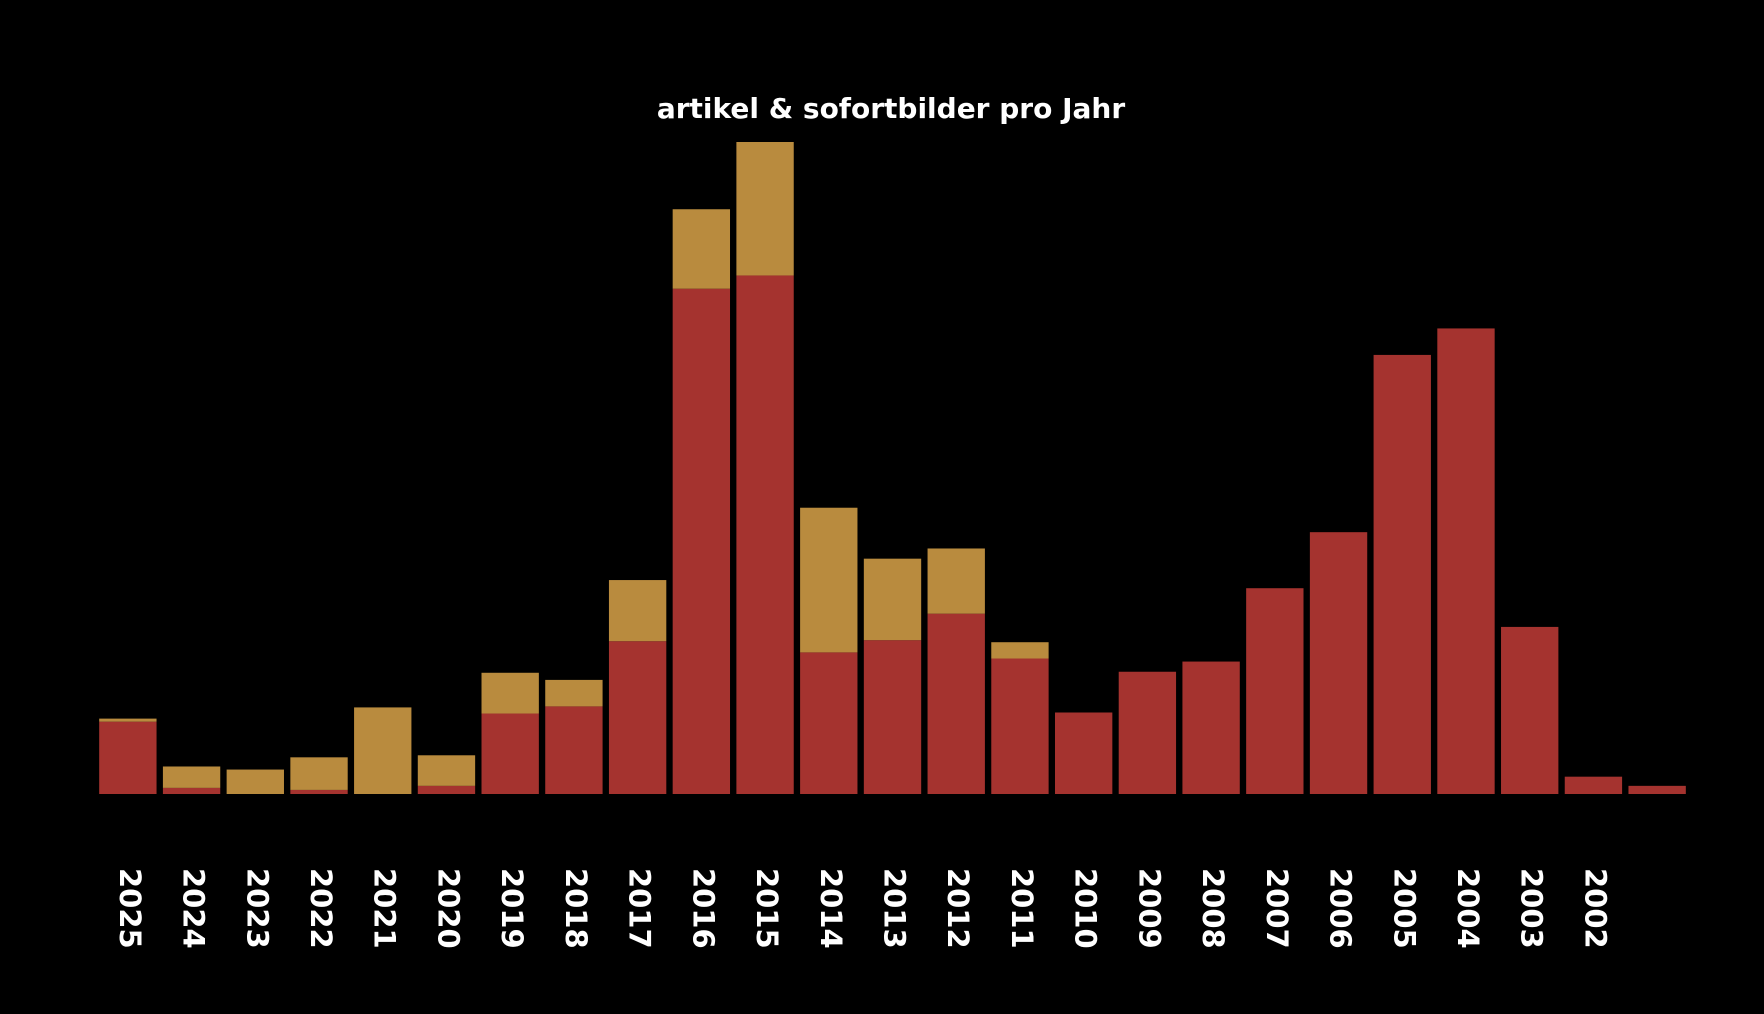 The height and width of the screenshot is (1014, 1764). Describe the element at coordinates (958, 908) in the screenshot. I see `tick-label-2012: 2012` at that location.